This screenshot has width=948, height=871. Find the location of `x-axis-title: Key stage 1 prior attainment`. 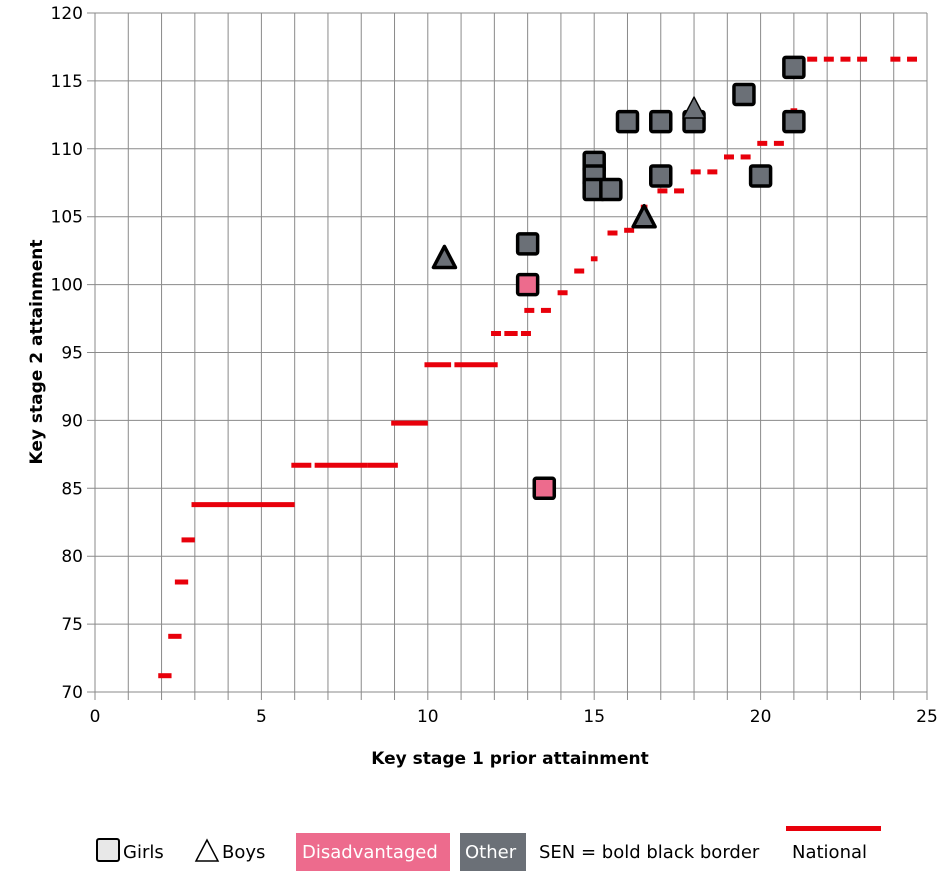

x-axis-title: Key stage 1 prior attainment is located at coordinates (509, 759).